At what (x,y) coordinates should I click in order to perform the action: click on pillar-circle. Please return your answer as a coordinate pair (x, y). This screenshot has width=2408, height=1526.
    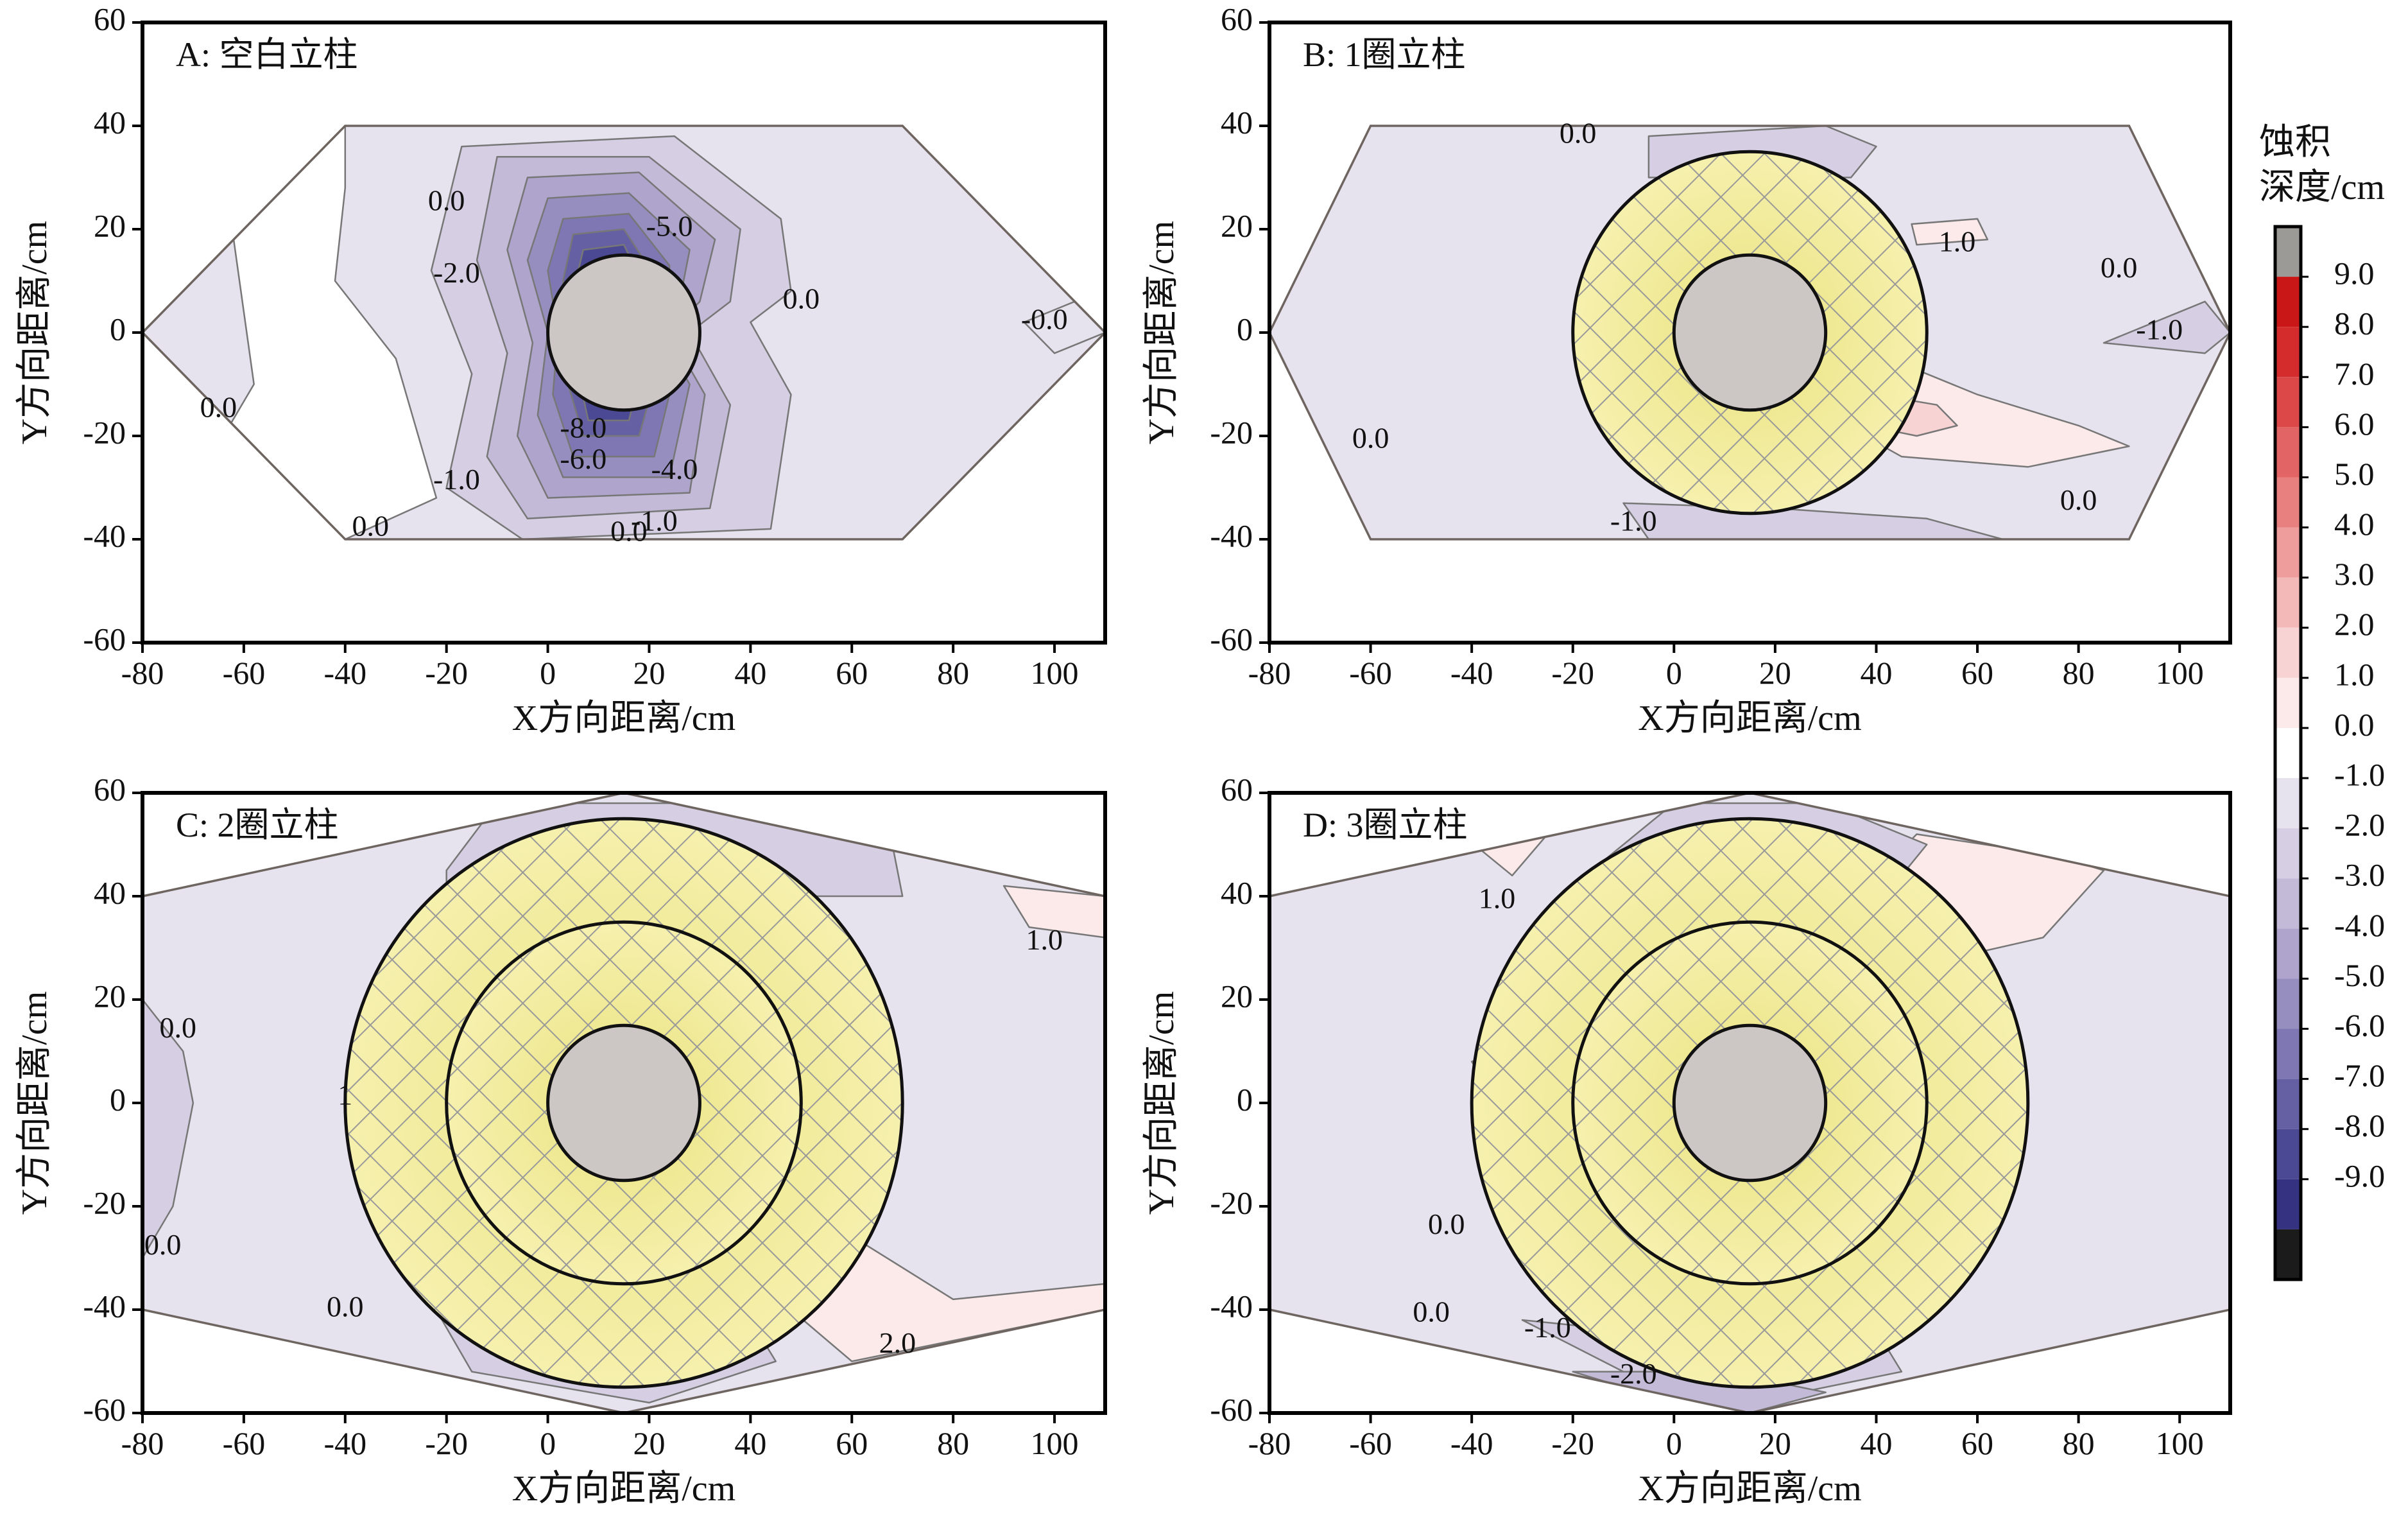
    Looking at the image, I should click on (623, 332).